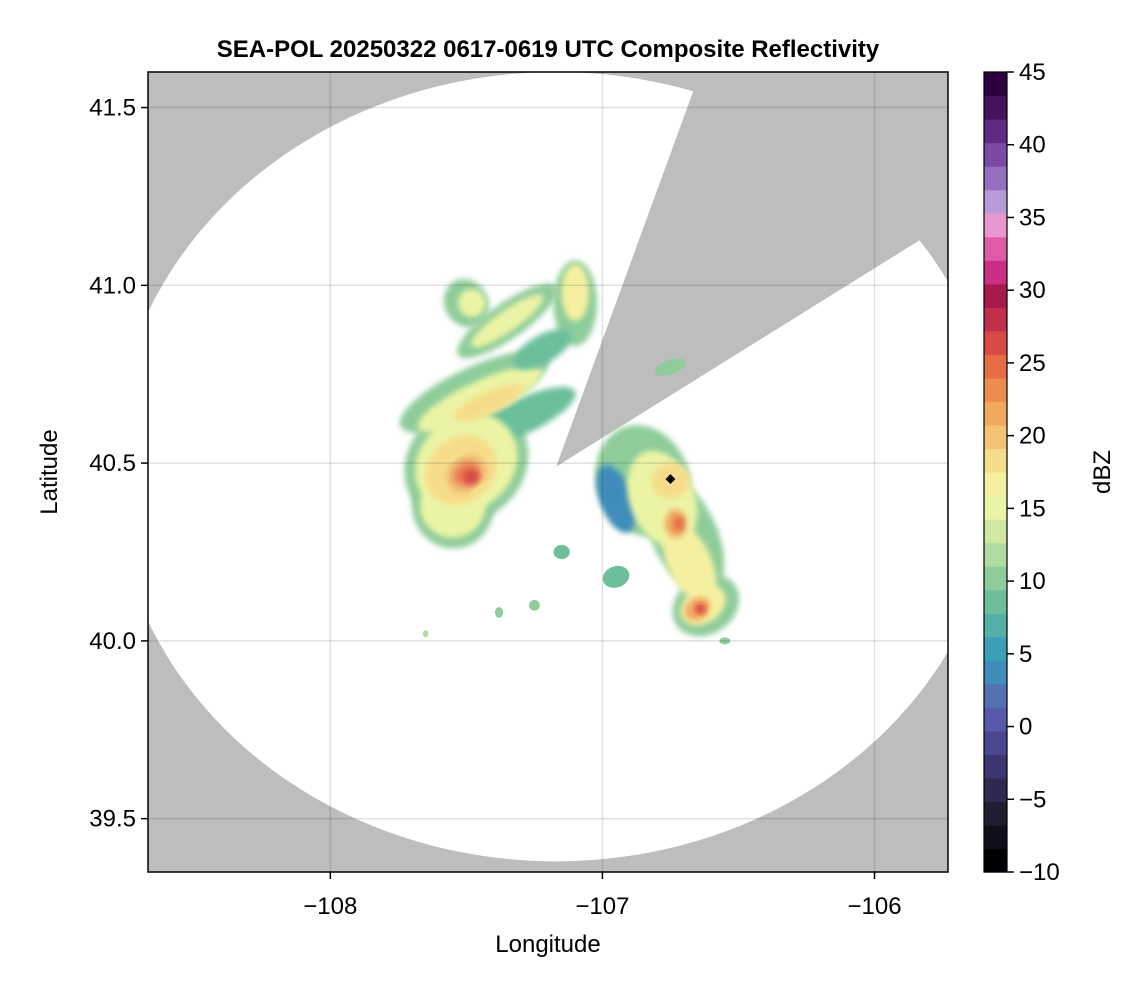  Describe the element at coordinates (1032, 581) in the screenshot. I see `colorbar-tick-label: 10` at that location.